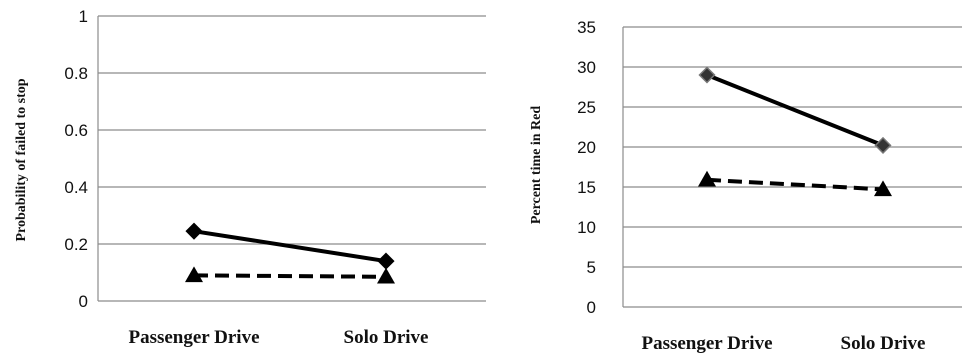 The image size is (968, 360). I want to click on y-tick-label: 0.2, so click(76, 244).